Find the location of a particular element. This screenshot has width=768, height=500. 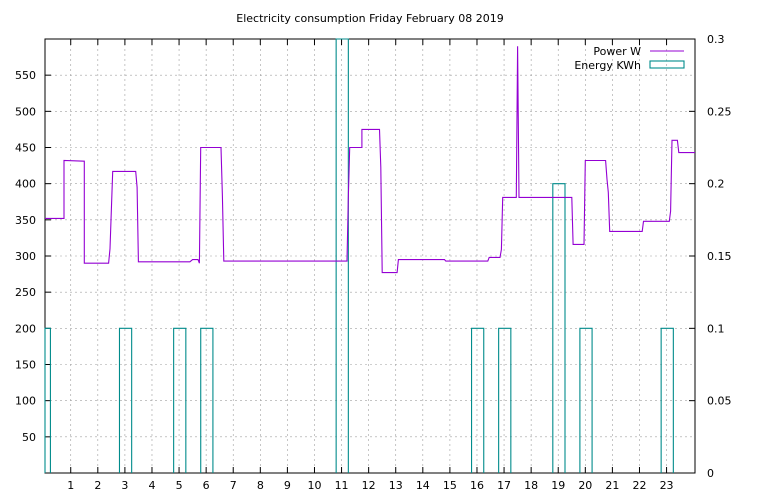

y-left-tick-label: 150 is located at coordinates (25, 365).